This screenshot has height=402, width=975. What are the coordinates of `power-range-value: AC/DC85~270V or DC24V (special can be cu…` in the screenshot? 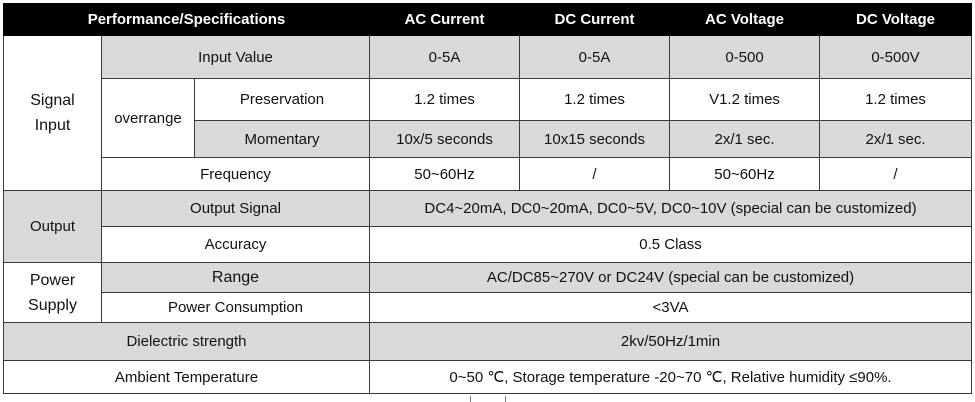 It's located at (670, 277).